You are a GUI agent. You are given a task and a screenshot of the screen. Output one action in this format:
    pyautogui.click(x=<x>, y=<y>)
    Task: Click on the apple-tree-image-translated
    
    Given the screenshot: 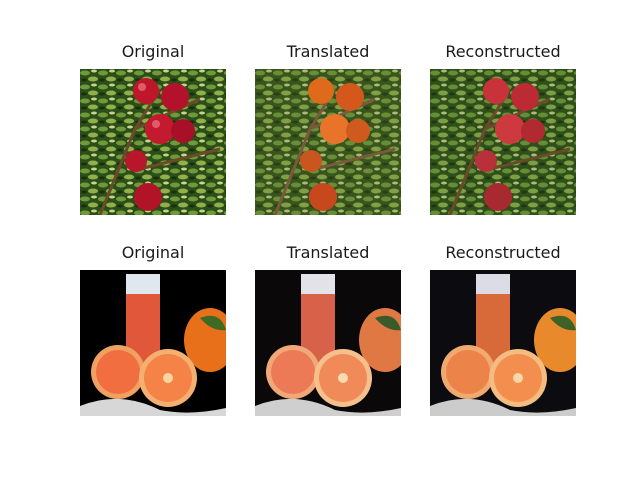 What is the action you would take?
    pyautogui.click(x=328, y=142)
    